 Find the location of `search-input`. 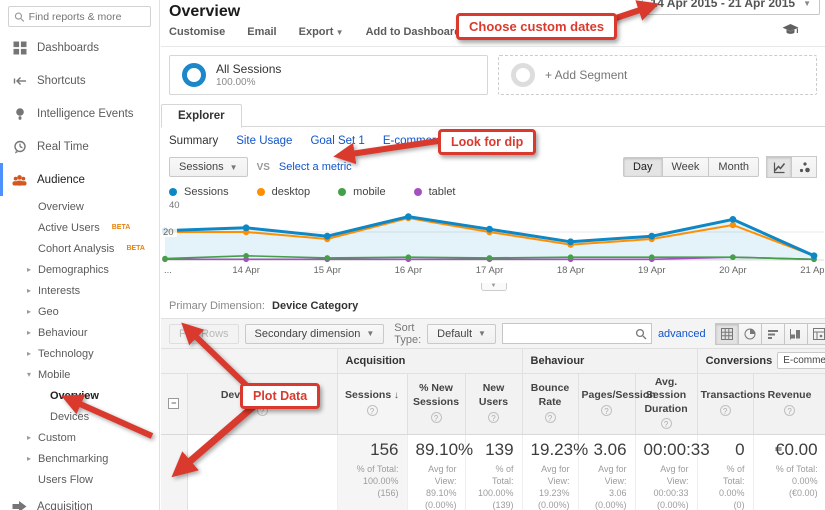

search-input is located at coordinates (86, 16).